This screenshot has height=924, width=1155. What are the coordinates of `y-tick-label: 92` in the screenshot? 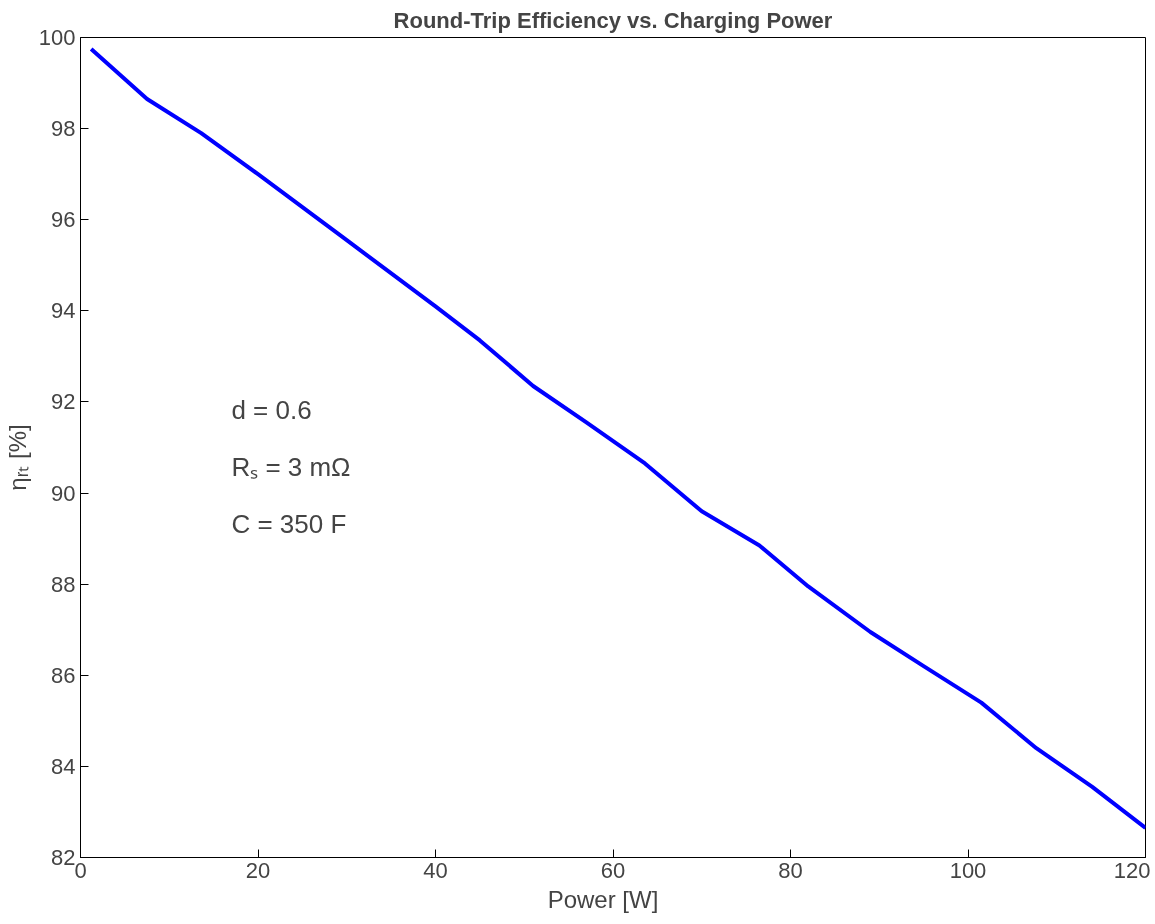 It's located at (63, 402).